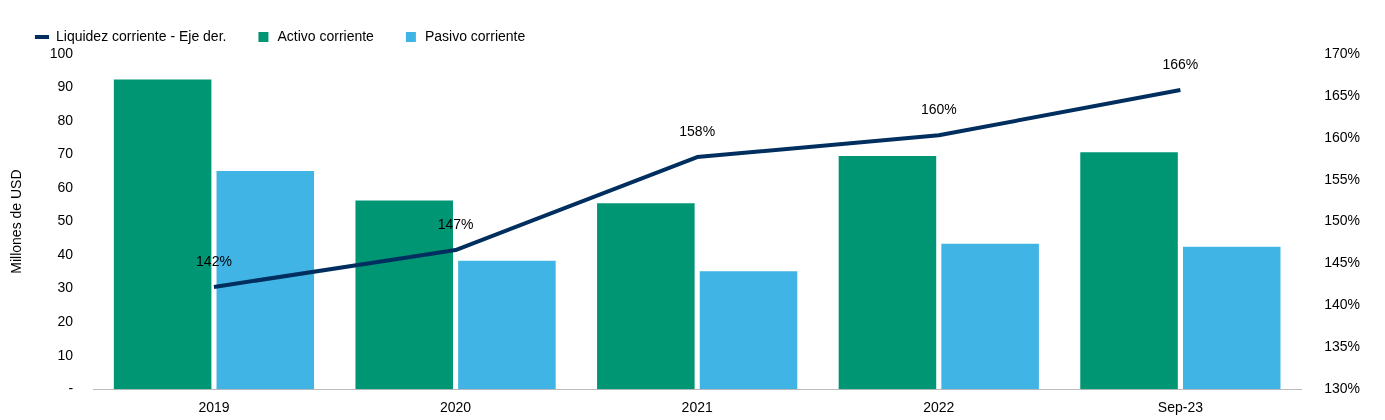 Image resolution: width=1385 pixels, height=420 pixels. Describe the element at coordinates (61, 52) in the screenshot. I see `y-tick-label: 100` at that location.